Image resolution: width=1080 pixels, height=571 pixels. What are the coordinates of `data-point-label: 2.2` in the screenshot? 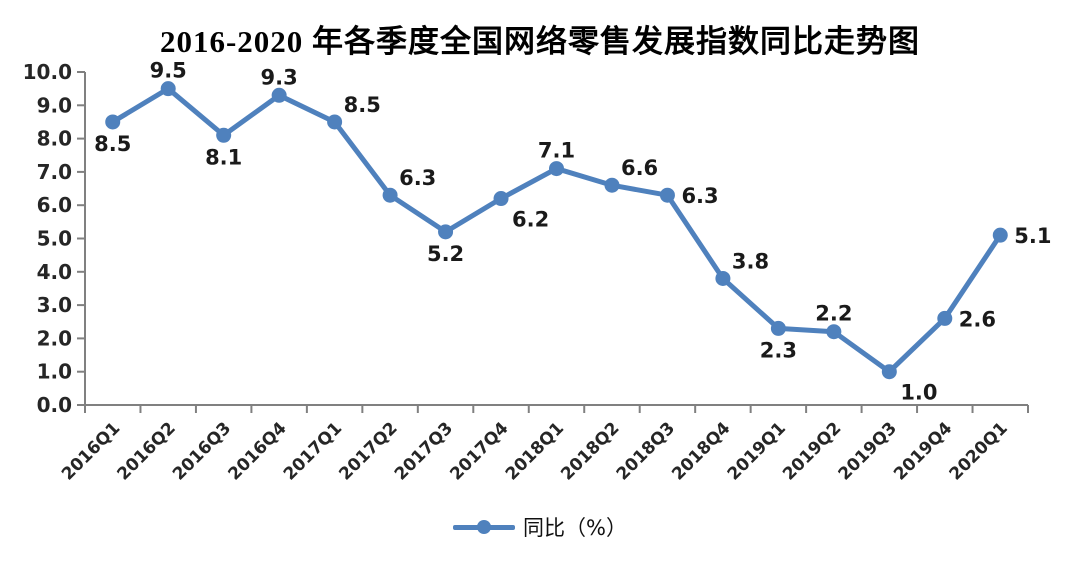 It's located at (833, 314).